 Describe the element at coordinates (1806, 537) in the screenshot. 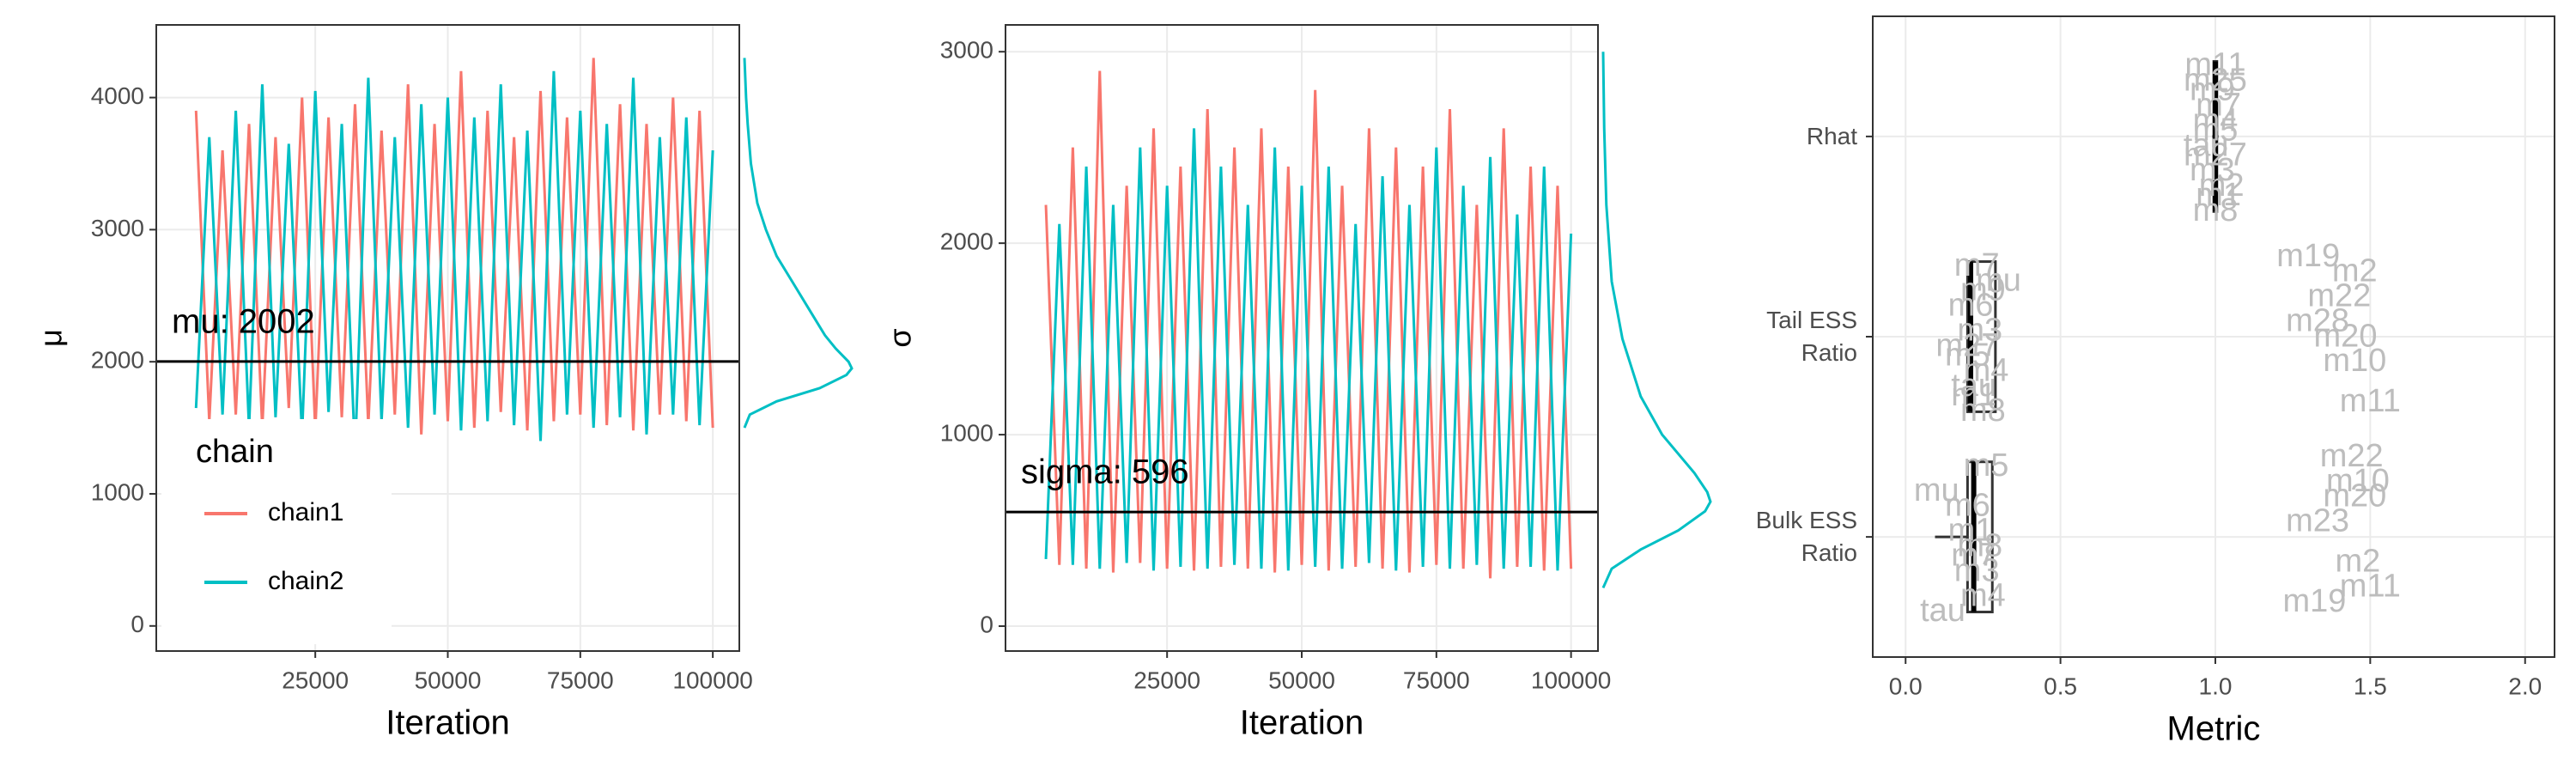

I see `y-tick-label: Bulk ESS Ratio` at that location.